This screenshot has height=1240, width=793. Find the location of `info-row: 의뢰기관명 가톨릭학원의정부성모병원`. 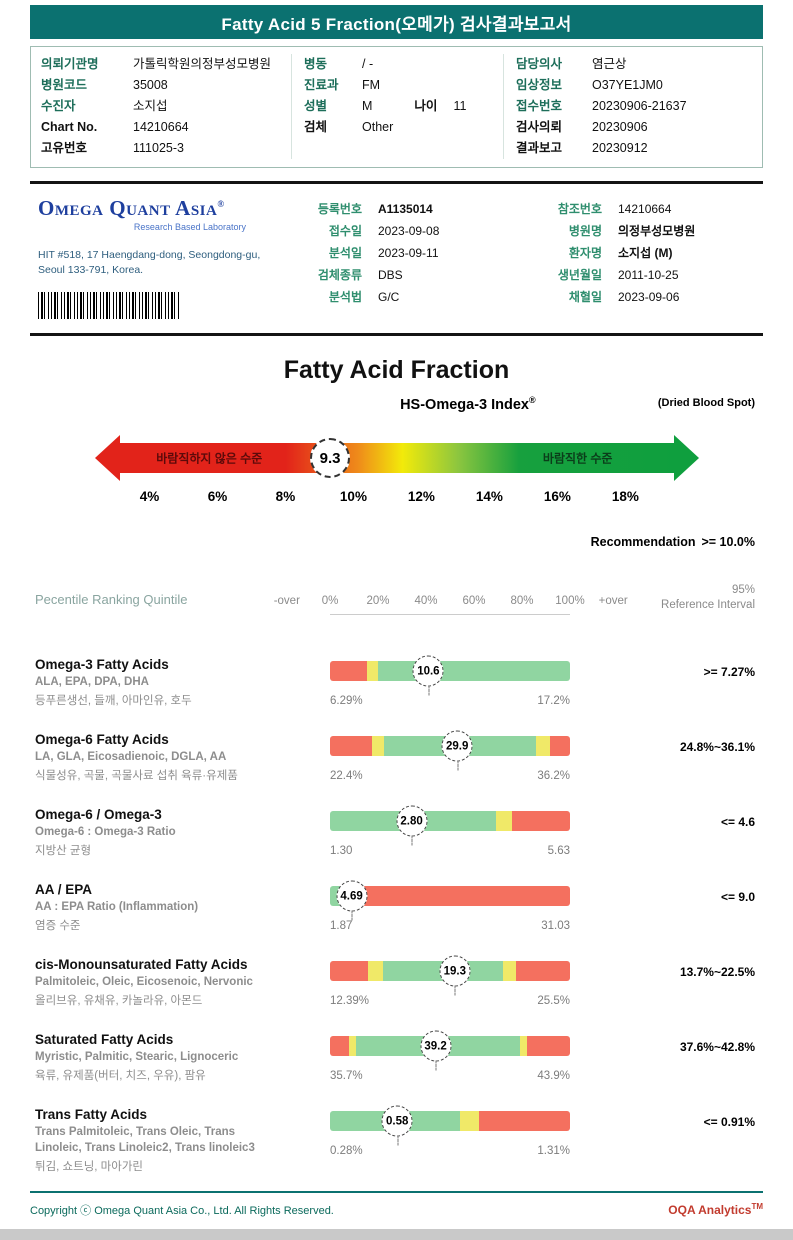

info-row: 의뢰기관명 가톨릭학원의정부성모병원 is located at coordinates (162, 64).